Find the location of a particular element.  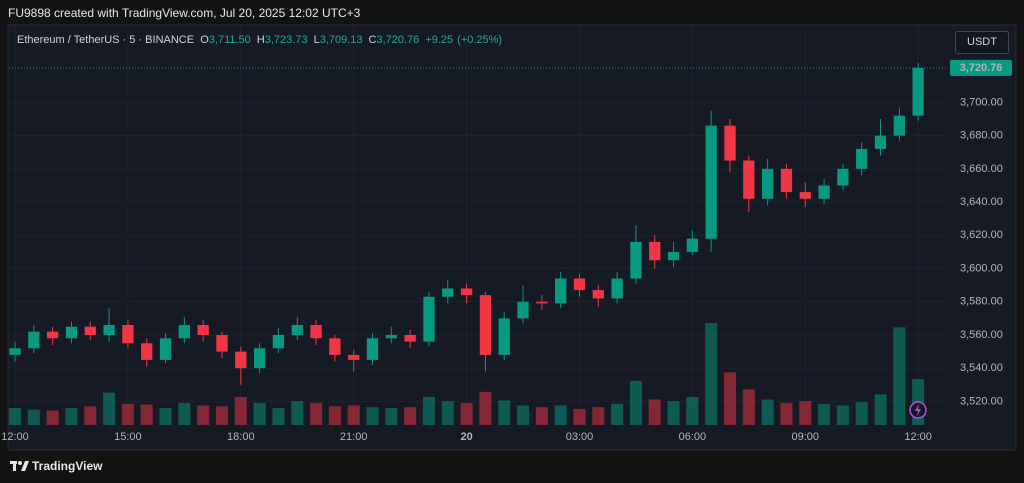

x-tick-label: 20 is located at coordinates (466, 437).